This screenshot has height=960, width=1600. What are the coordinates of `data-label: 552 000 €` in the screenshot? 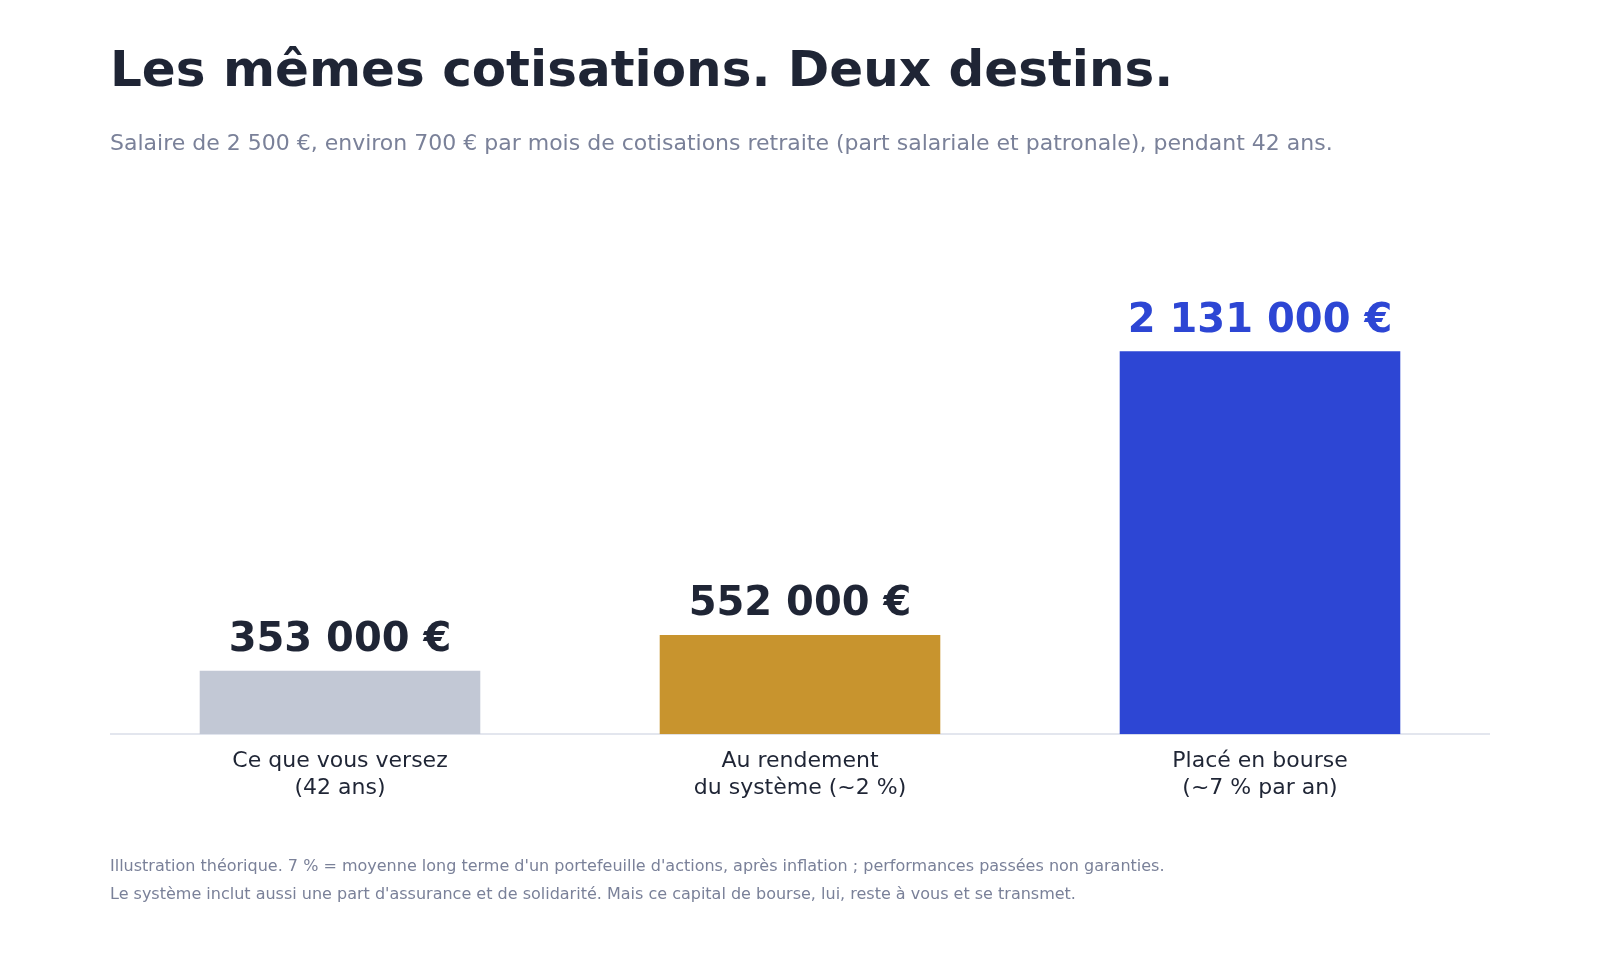 It's located at (800, 601).